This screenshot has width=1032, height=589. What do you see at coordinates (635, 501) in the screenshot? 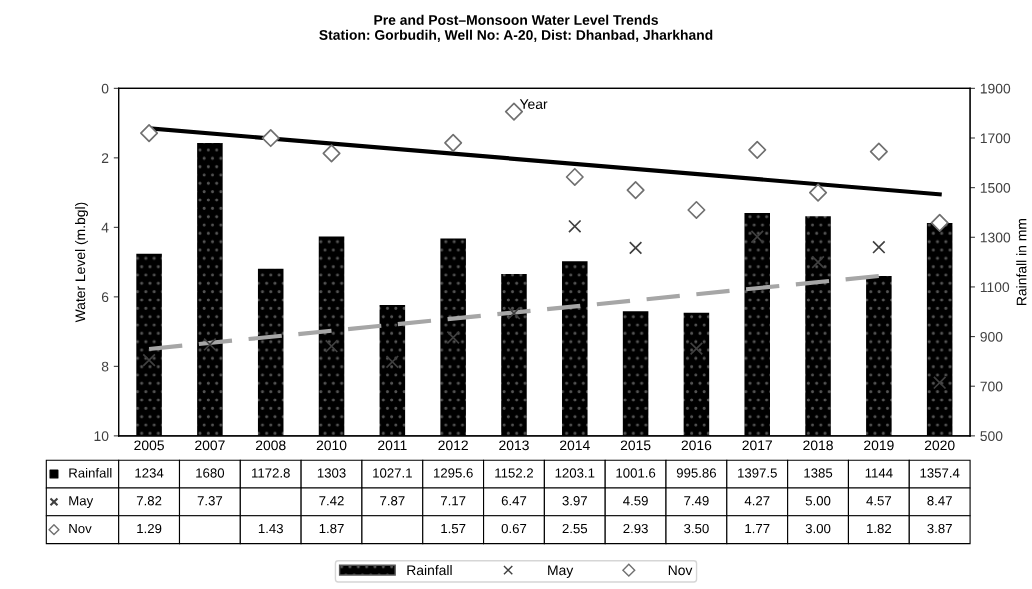
I see `data-label: 4.59` at bounding box center [635, 501].